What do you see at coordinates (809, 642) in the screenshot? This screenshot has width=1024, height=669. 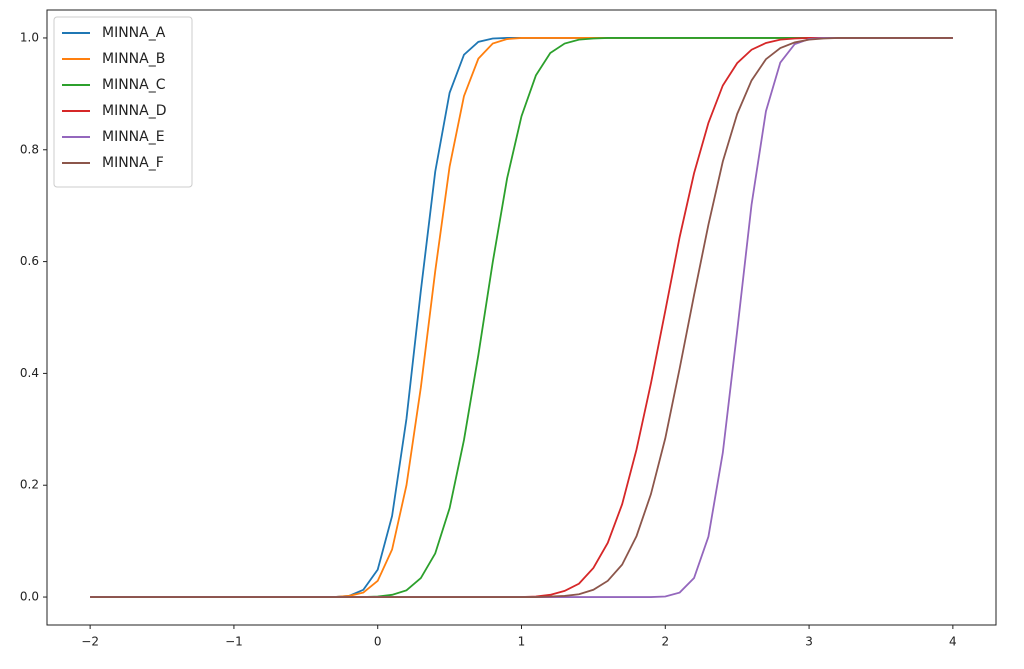 I see `x-tick-label: 3` at bounding box center [809, 642].